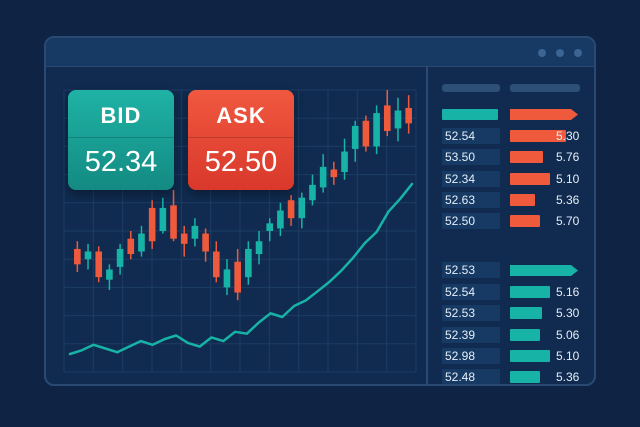 This screenshot has height=427, width=640. What do you see at coordinates (568, 199) in the screenshot?
I see `order-size: 5.36` at bounding box center [568, 199].